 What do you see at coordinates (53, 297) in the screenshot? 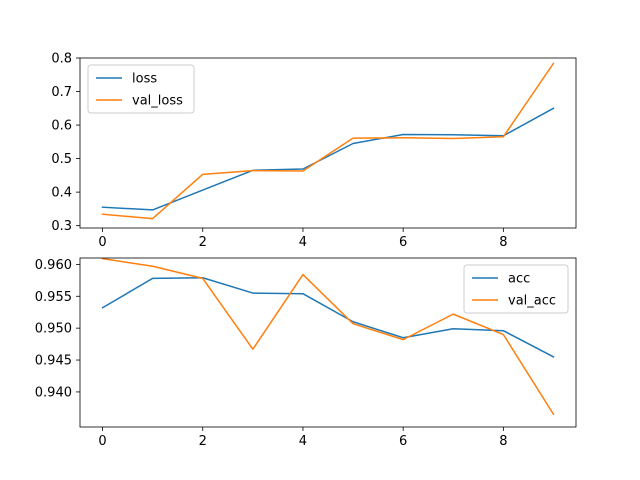
I see `y-tick-label: 0.955` at bounding box center [53, 297].